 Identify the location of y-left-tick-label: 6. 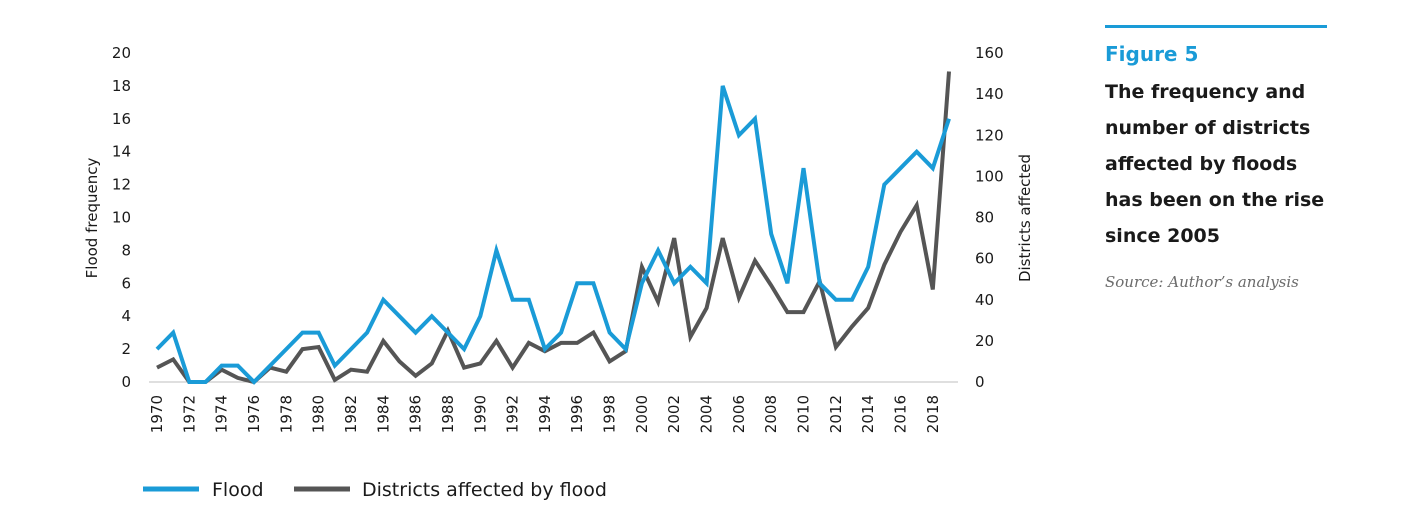
(126, 283).